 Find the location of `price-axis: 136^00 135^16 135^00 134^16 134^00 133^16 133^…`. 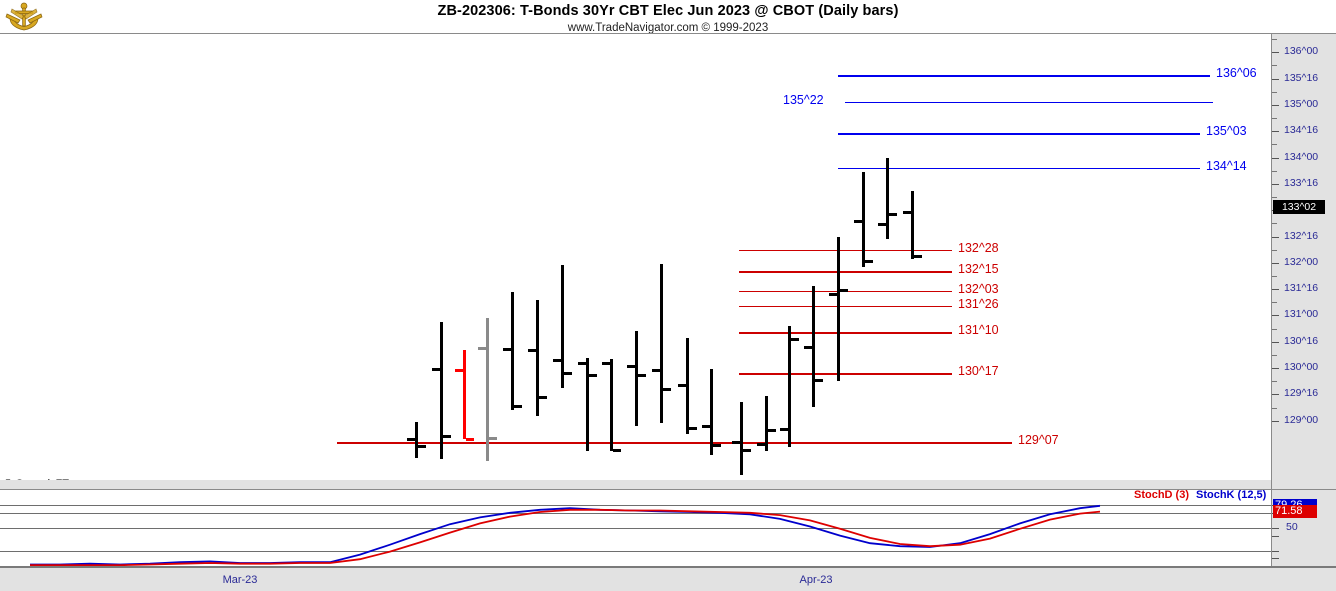

price-axis: 136^00 135^16 135^00 134^16 134^00 133^16 133^… is located at coordinates (1304, 256).